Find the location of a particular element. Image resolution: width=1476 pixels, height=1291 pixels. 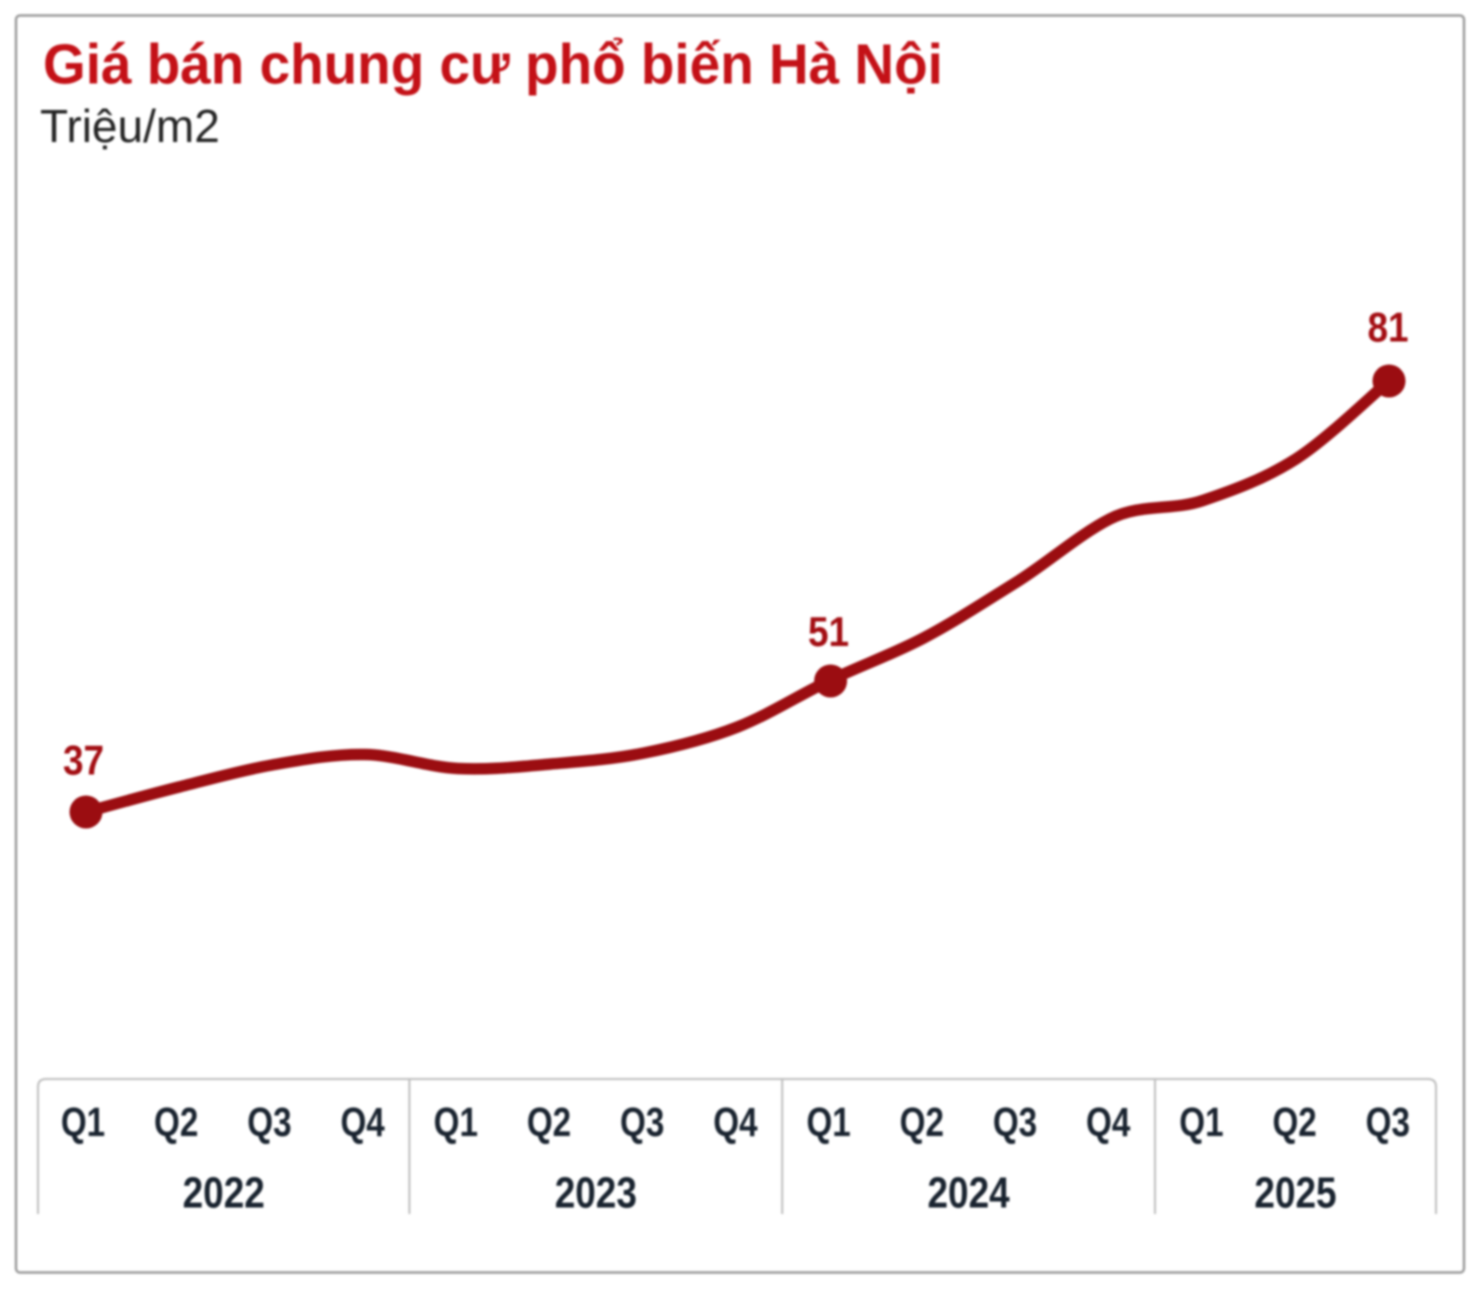

svg-text: Triệu/m2 is located at coordinates (130, 126).